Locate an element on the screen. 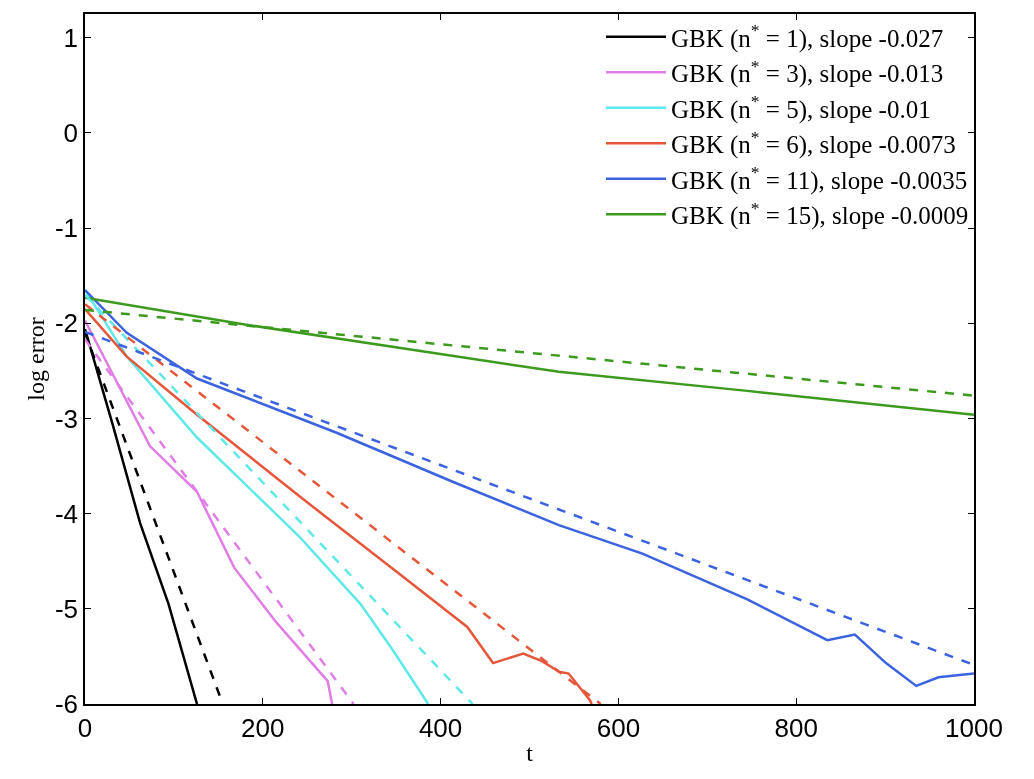 Image resolution: width=1034 pixels, height=779 pixels. legend-label: GBK (n$^{*}$ = 5), slope -0.01 is located at coordinates (801, 107).